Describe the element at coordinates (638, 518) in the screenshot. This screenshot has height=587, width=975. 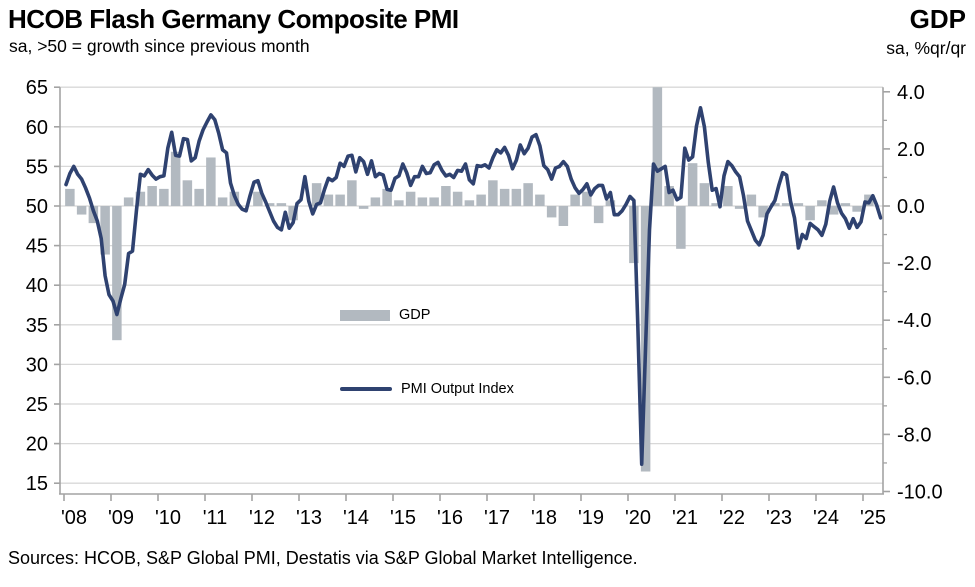
I see `svg-text: '20` at that location.